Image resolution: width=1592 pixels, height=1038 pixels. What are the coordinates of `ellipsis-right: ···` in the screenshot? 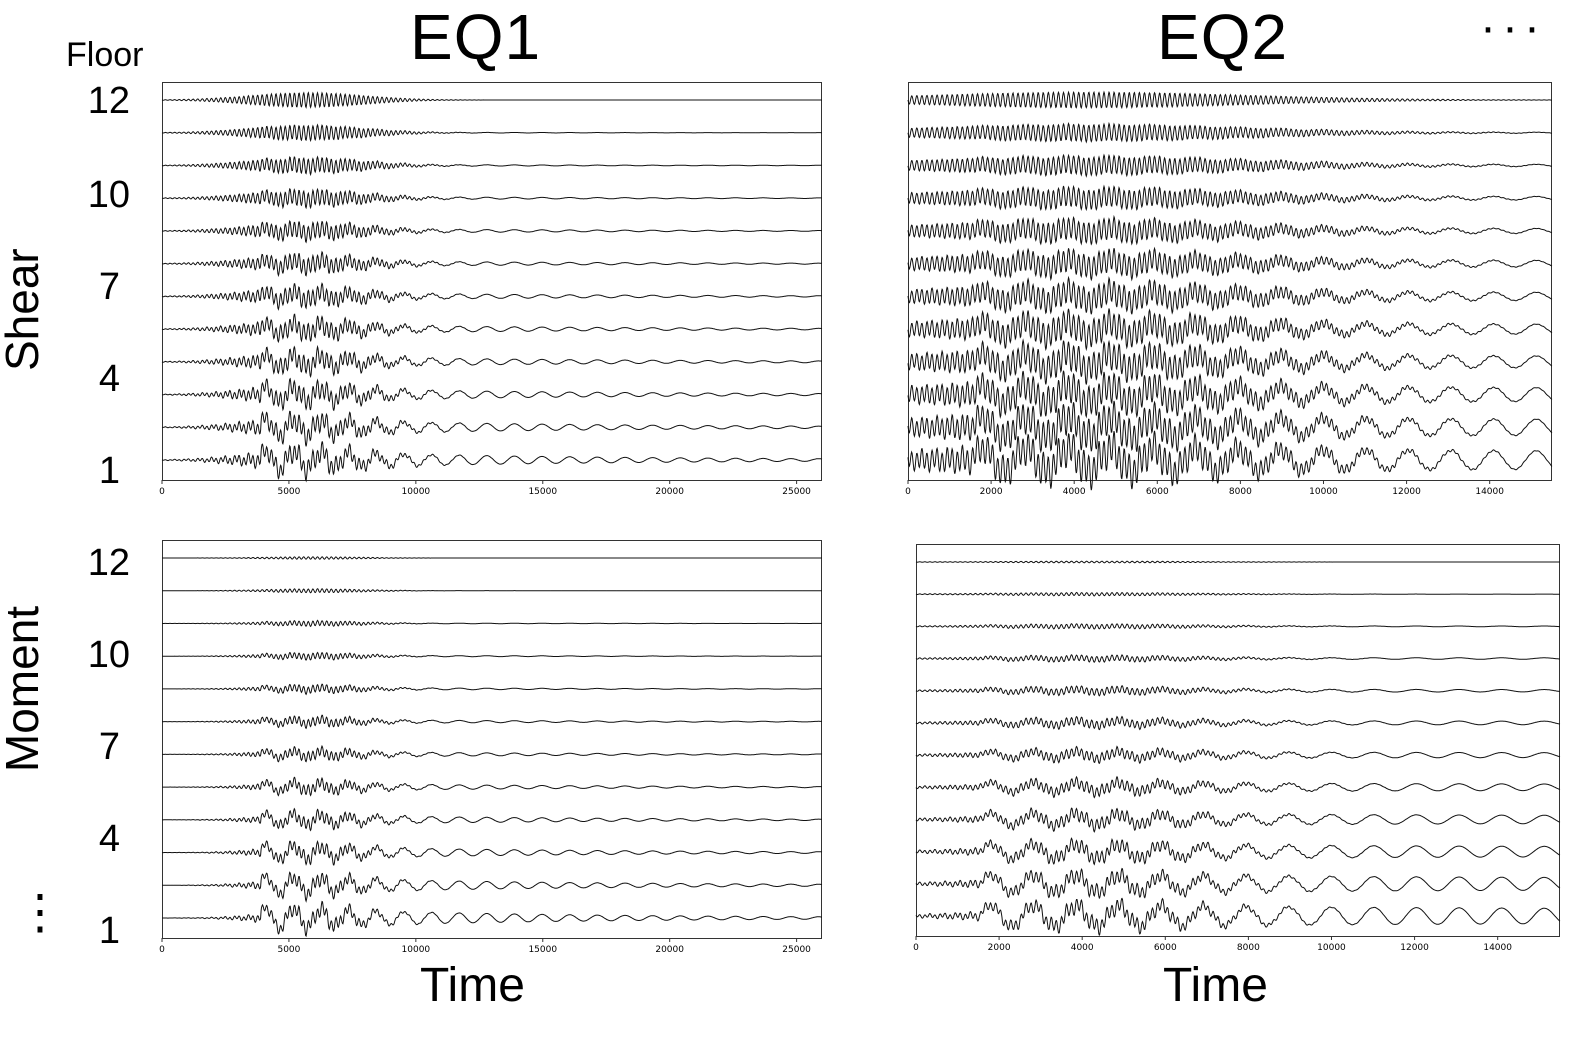 It's located at (1513, 27).